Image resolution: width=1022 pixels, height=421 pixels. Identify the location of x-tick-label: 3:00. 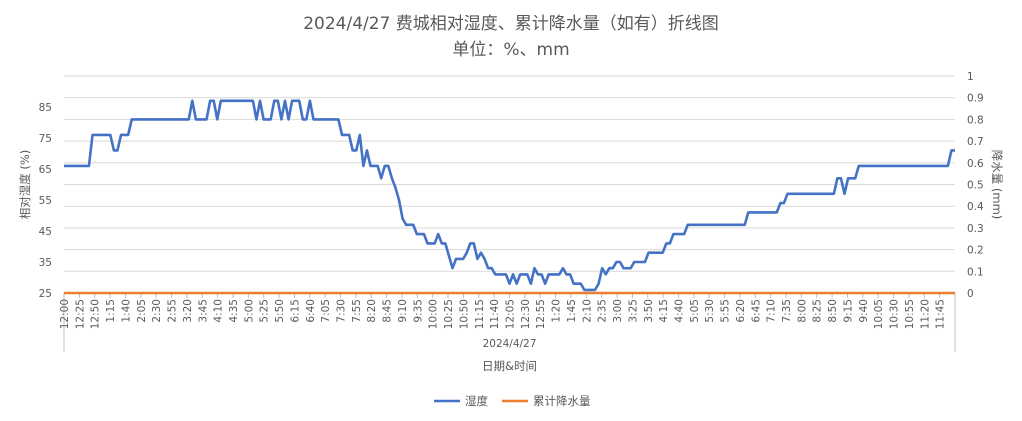
(618, 311).